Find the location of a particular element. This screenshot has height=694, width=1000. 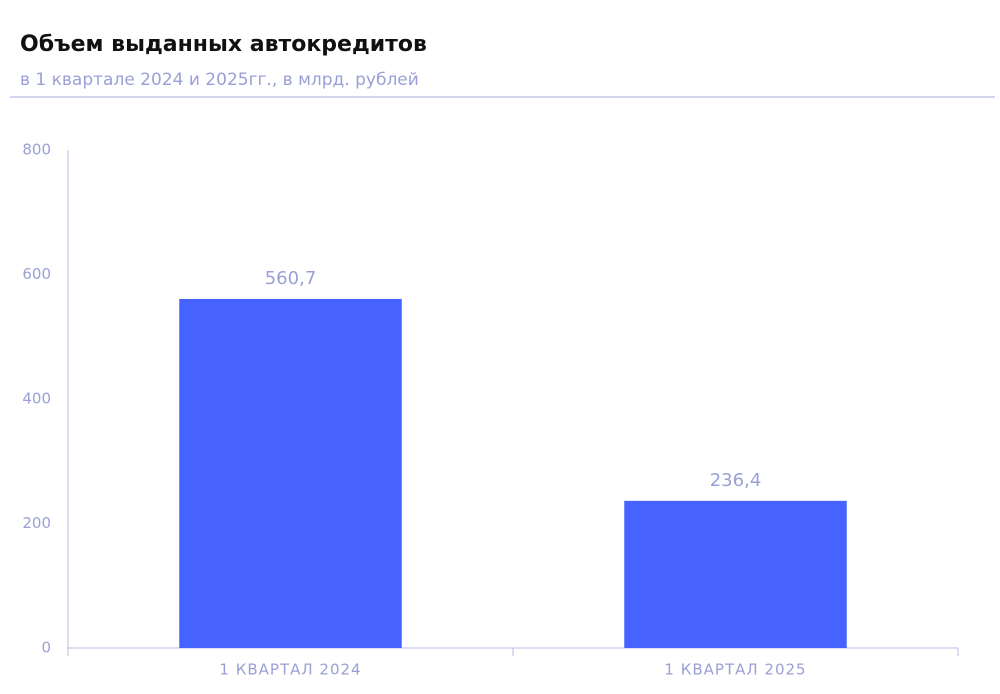

x-tick-label: 1 КВАРТАЛ 2025 is located at coordinates (735, 670).